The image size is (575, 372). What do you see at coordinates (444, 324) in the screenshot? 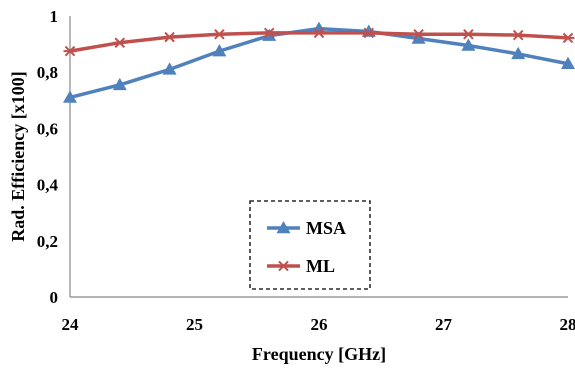
I see `x-tick-label: 27` at bounding box center [444, 324].